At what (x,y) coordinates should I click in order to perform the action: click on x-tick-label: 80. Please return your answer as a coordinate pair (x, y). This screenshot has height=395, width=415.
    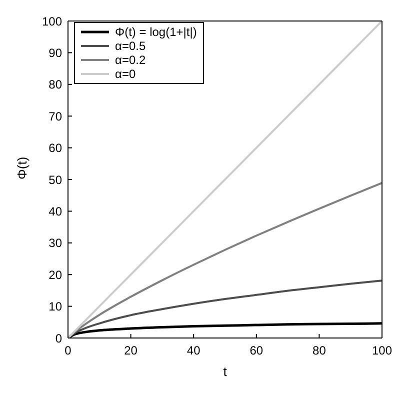
    Looking at the image, I should click on (319, 351).